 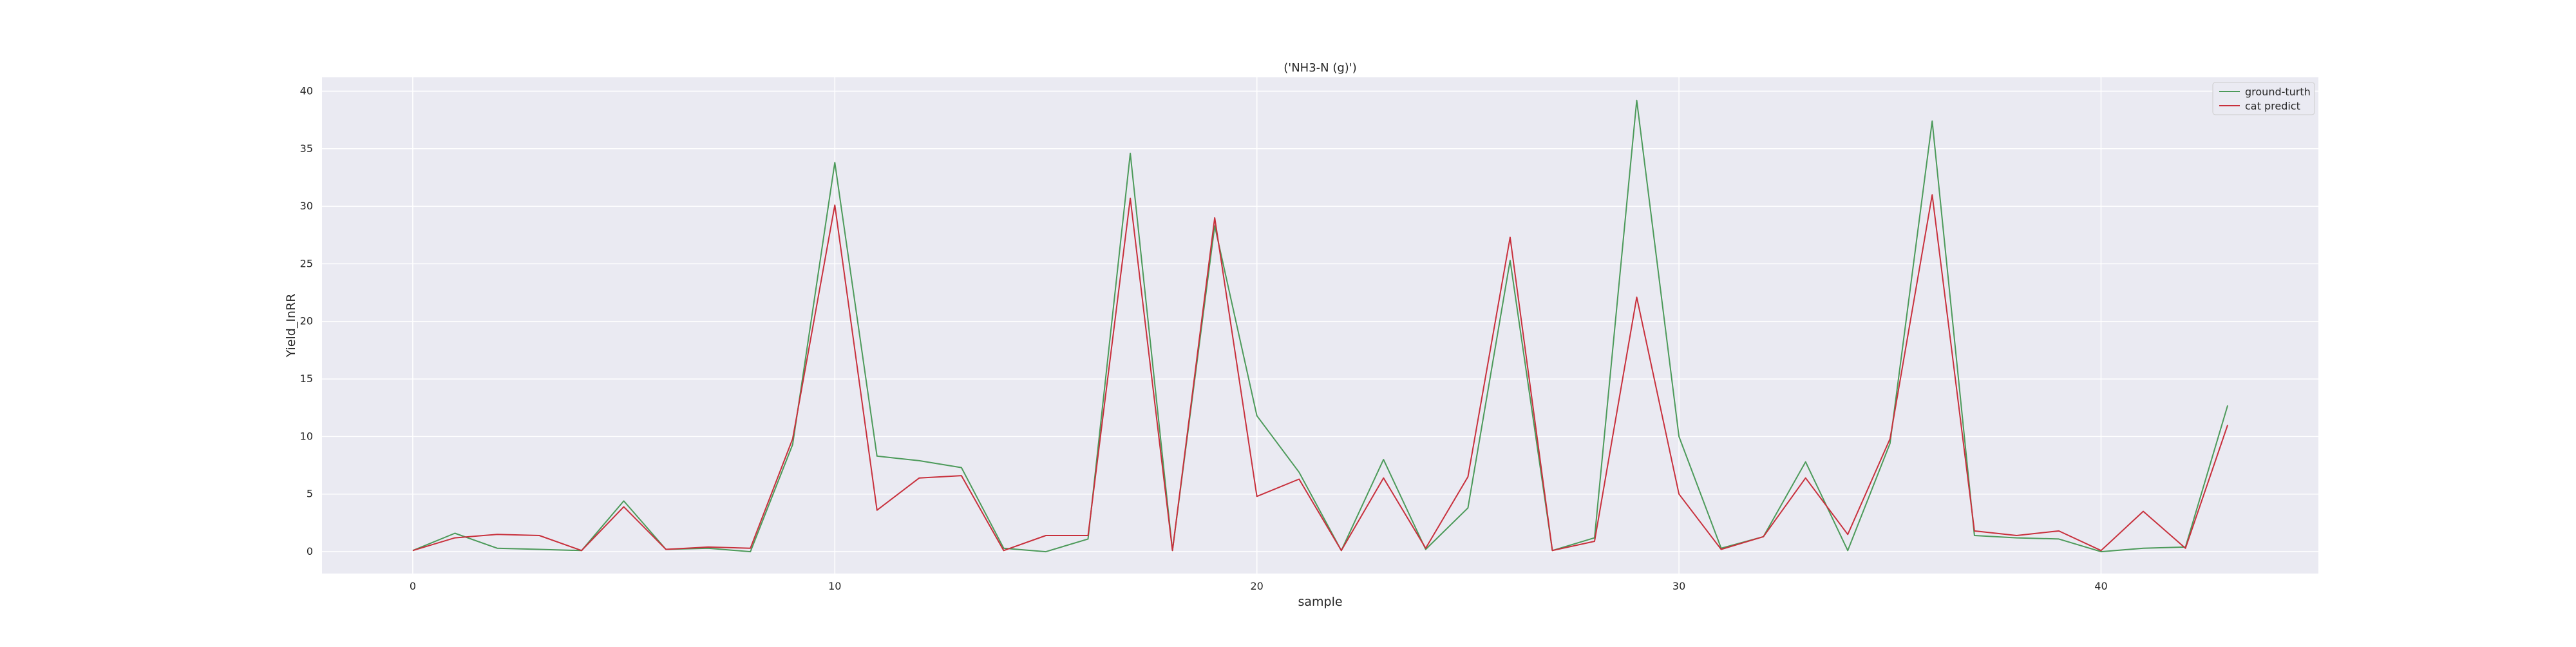 What do you see at coordinates (413, 586) in the screenshot?
I see `x-tick-label: 0` at bounding box center [413, 586].